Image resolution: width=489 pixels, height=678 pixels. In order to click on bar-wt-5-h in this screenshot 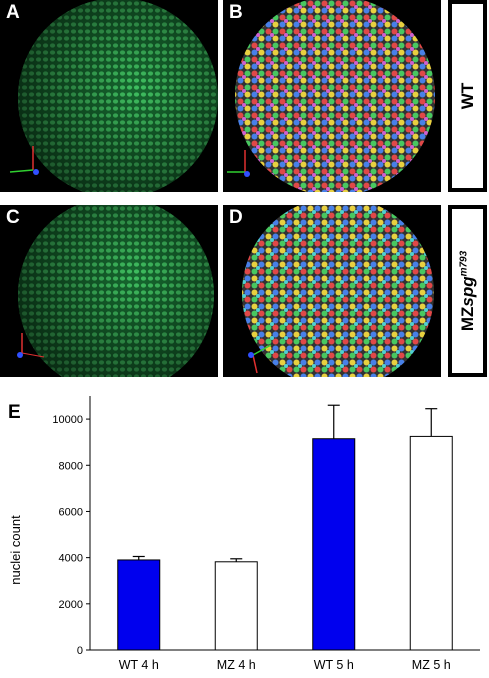, I will do `click(334, 544)`.